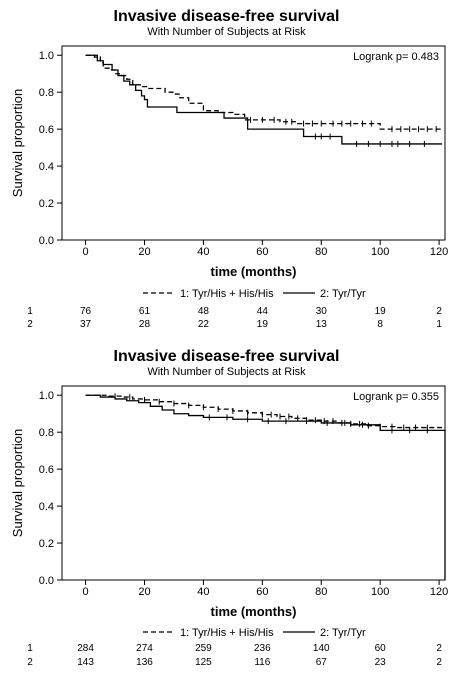 Image resolution: width=453 pixels, height=692 pixels. I want to click on logrank-annotation: Logrank p= 0.355, so click(396, 397).